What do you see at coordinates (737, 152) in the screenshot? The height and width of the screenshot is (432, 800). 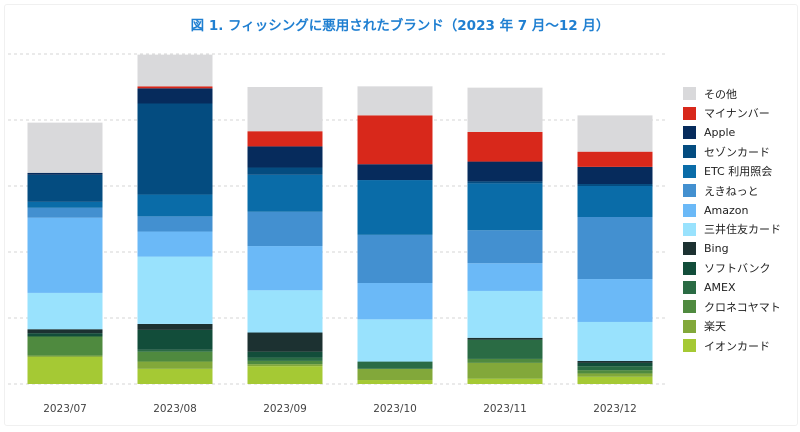 I see `legend-label: セゾンカード` at bounding box center [737, 152].